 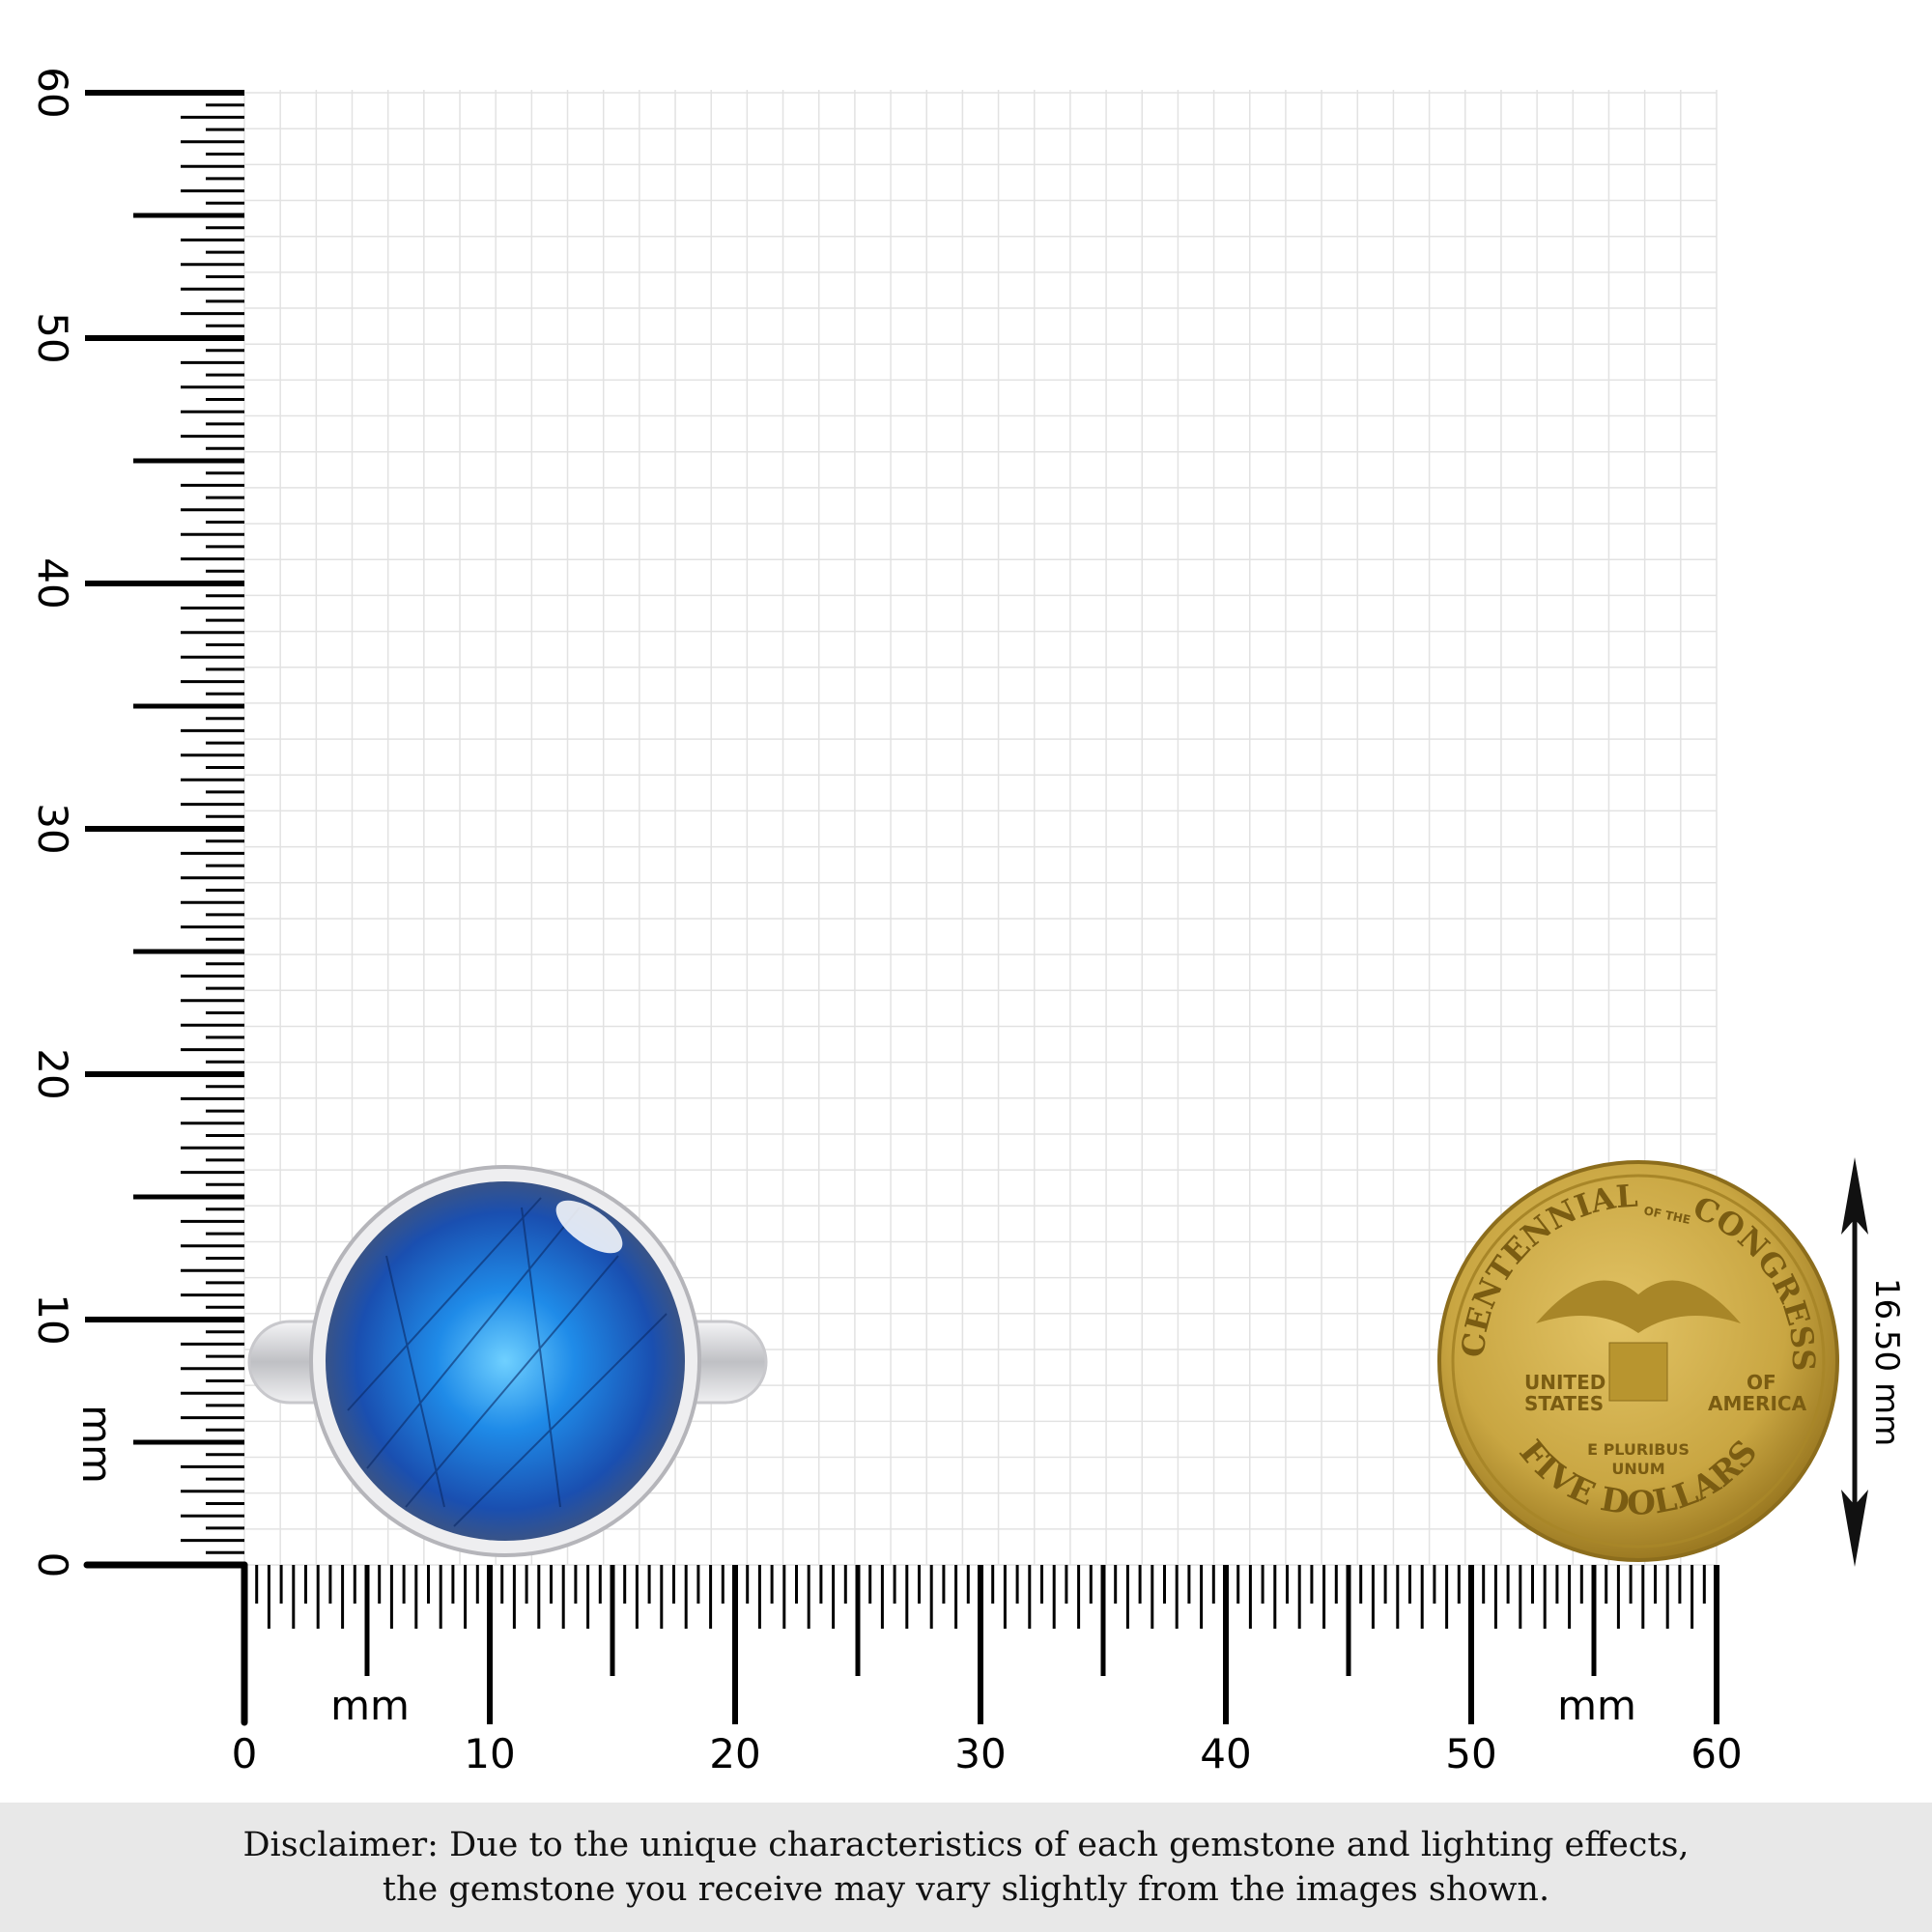 What do you see at coordinates (1637, 1469) in the screenshot?
I see `coin-text: UNUM` at bounding box center [1637, 1469].